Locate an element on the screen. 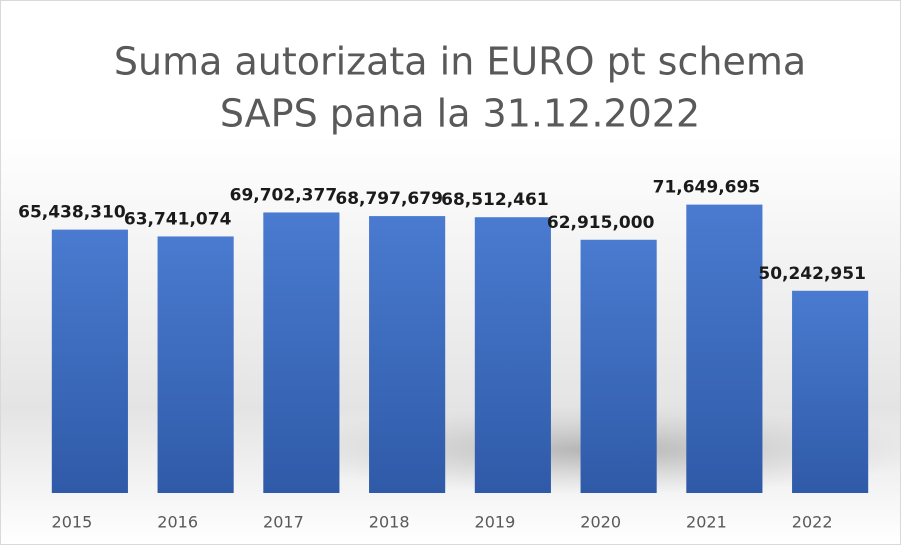 This screenshot has width=901, height=549. data-label: 62,915,000 is located at coordinates (601, 223).